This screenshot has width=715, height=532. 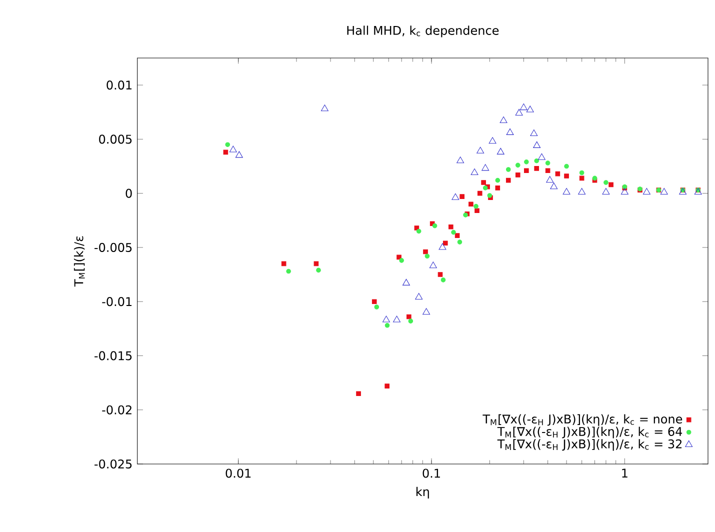 What do you see at coordinates (431, 473) in the screenshot?
I see `x-tick-label: 0.1` at bounding box center [431, 473].